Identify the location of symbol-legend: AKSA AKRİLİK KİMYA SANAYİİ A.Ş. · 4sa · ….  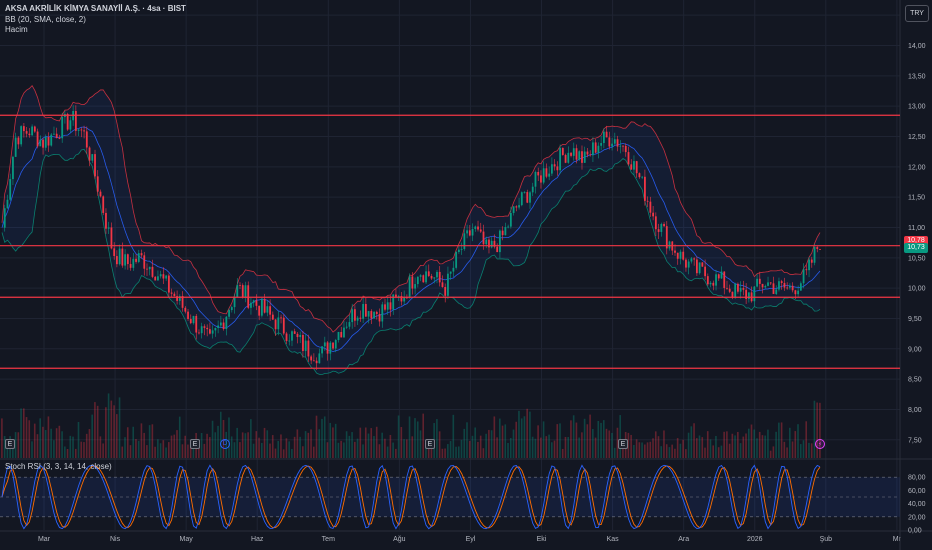
(95, 9).